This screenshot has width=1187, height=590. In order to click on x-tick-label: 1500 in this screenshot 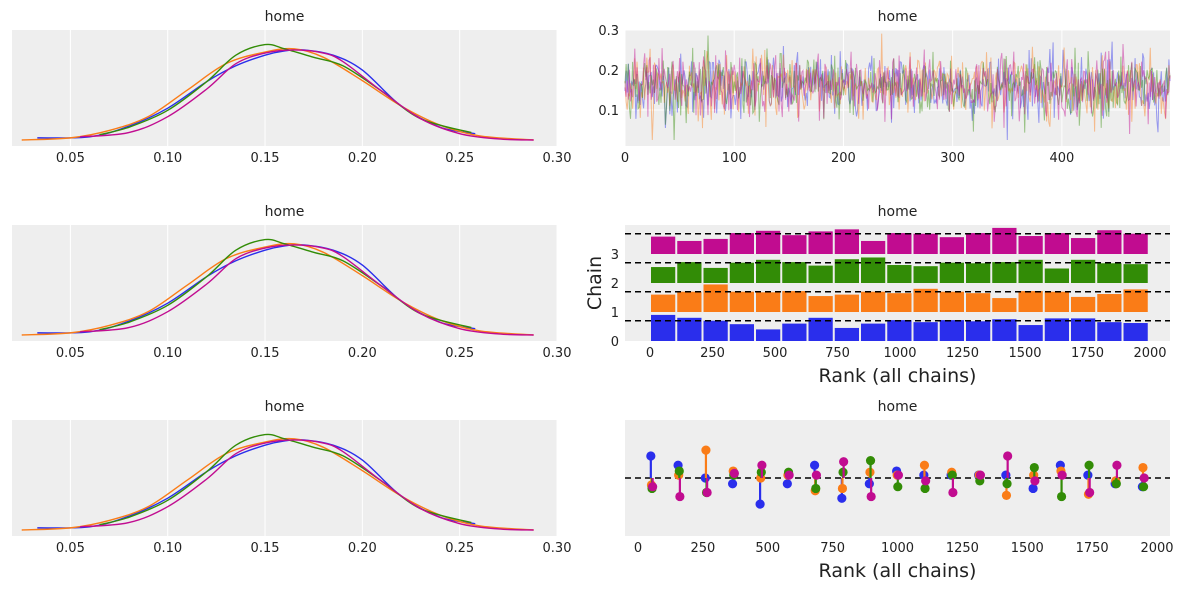, I will do `click(1024, 353)`.